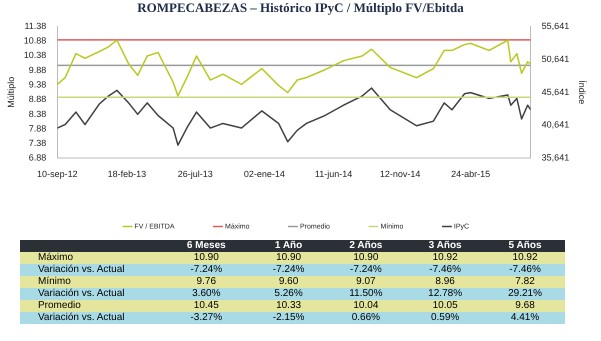 This screenshot has width=601, height=341. What do you see at coordinates (525, 246) in the screenshot?
I see `category-label: 5 Años` at bounding box center [525, 246].